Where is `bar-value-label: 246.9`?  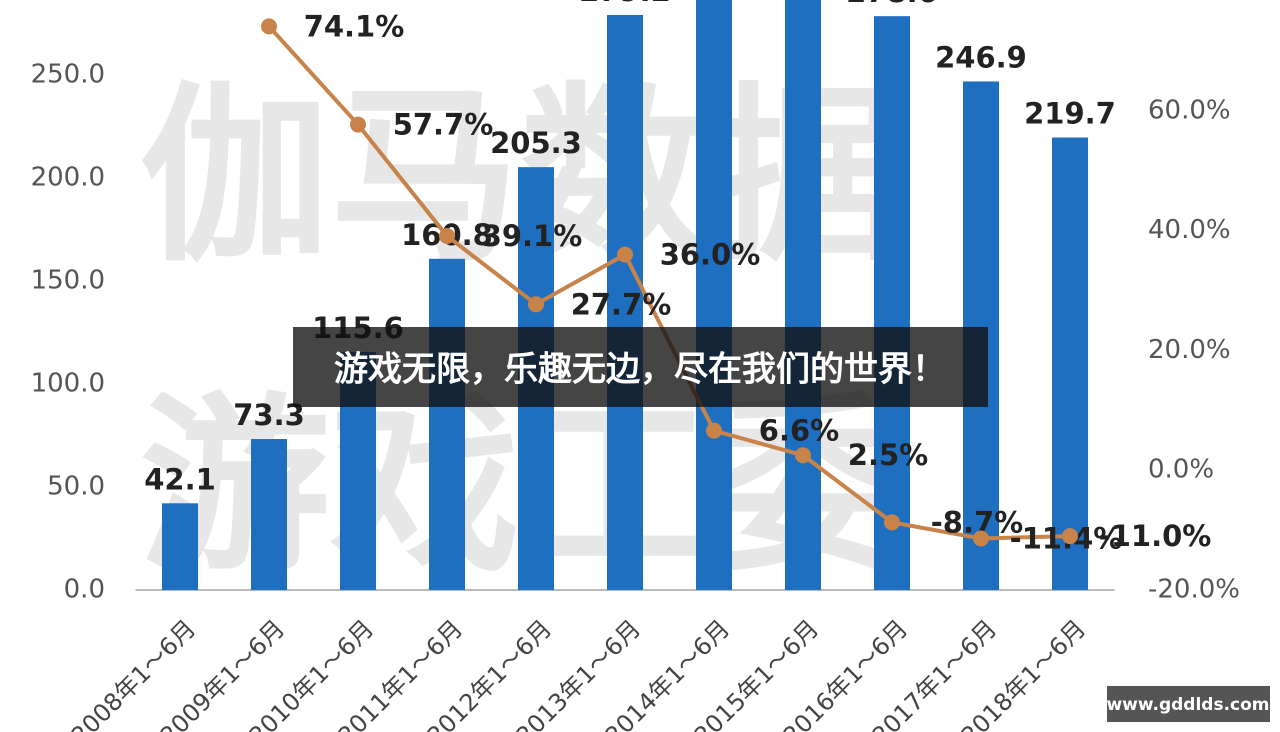 bar-value-label: 246.9 is located at coordinates (981, 57).